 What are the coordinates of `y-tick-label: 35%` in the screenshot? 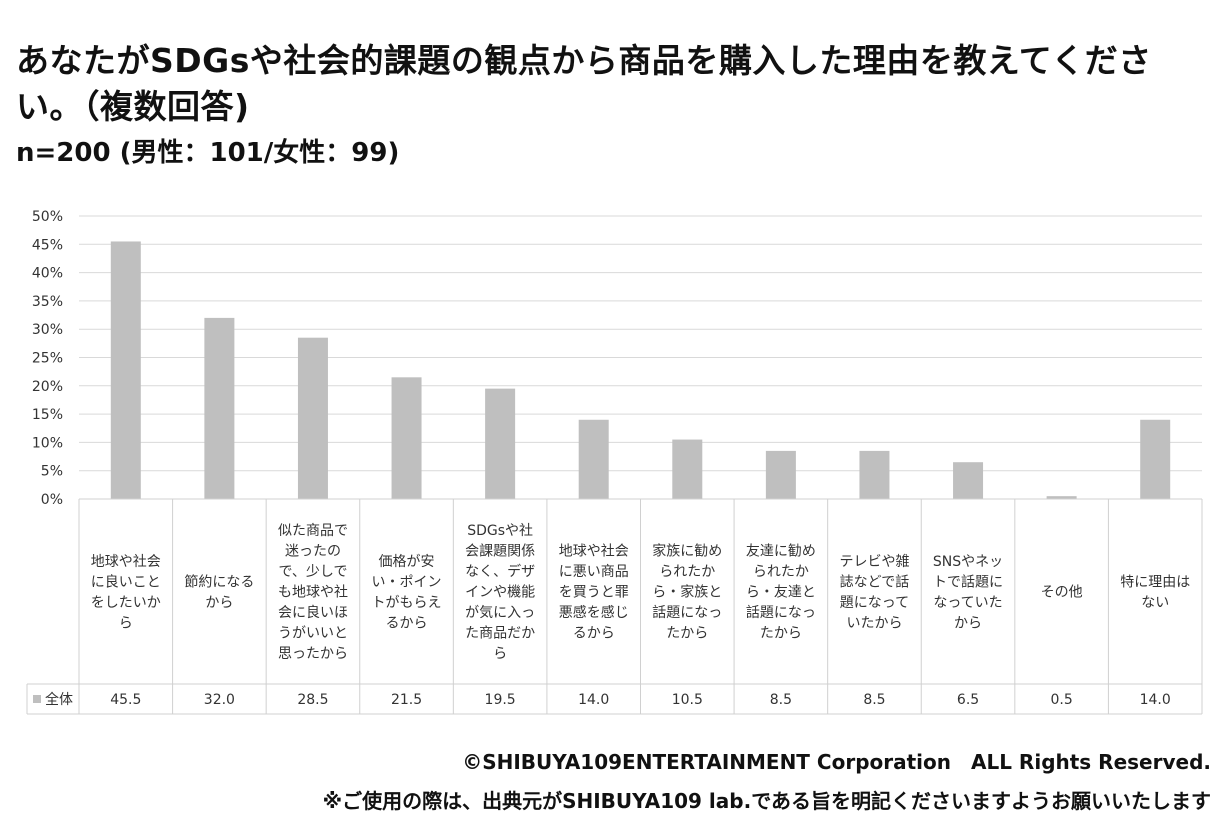 It's located at (47, 302).